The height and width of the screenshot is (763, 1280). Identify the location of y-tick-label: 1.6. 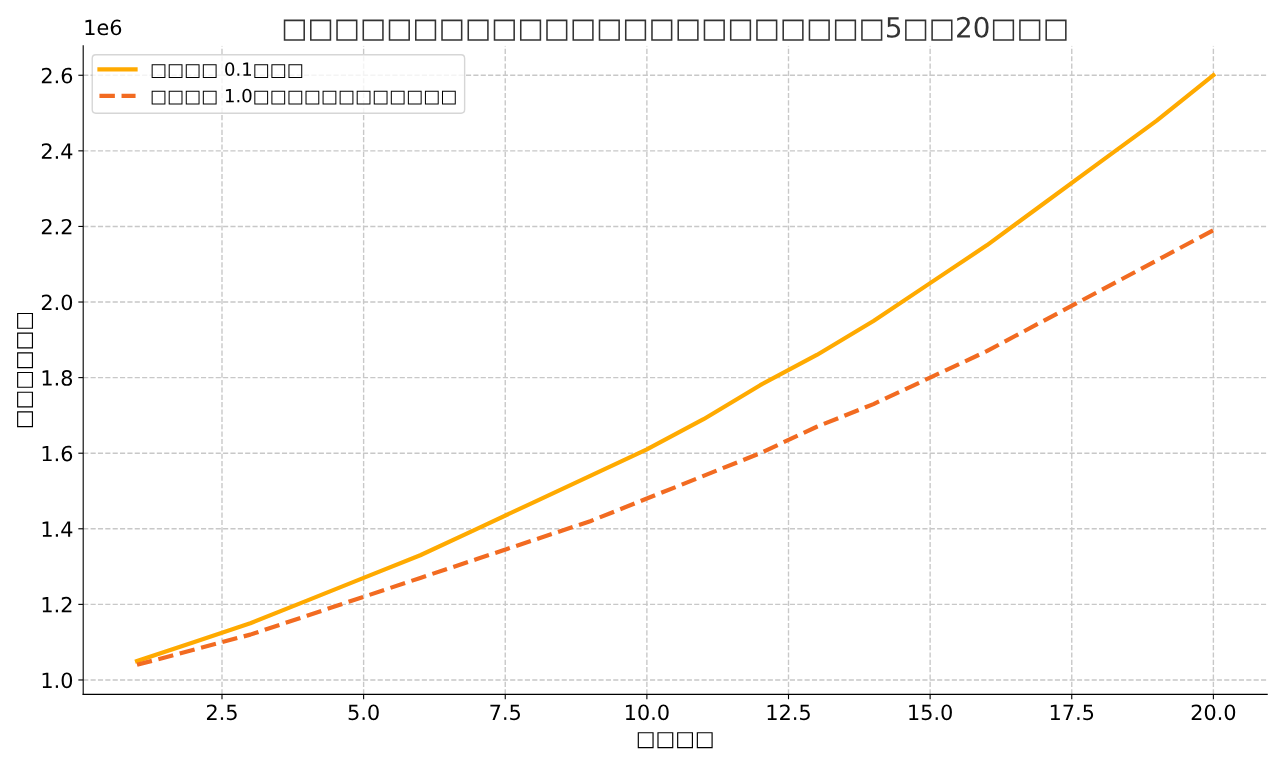
(57, 453).